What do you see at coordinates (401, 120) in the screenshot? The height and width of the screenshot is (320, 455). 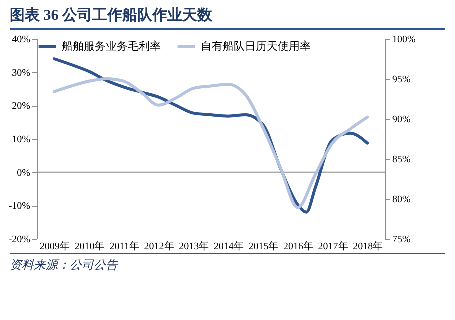 I see `y2-tick-label: 90%` at bounding box center [401, 120].